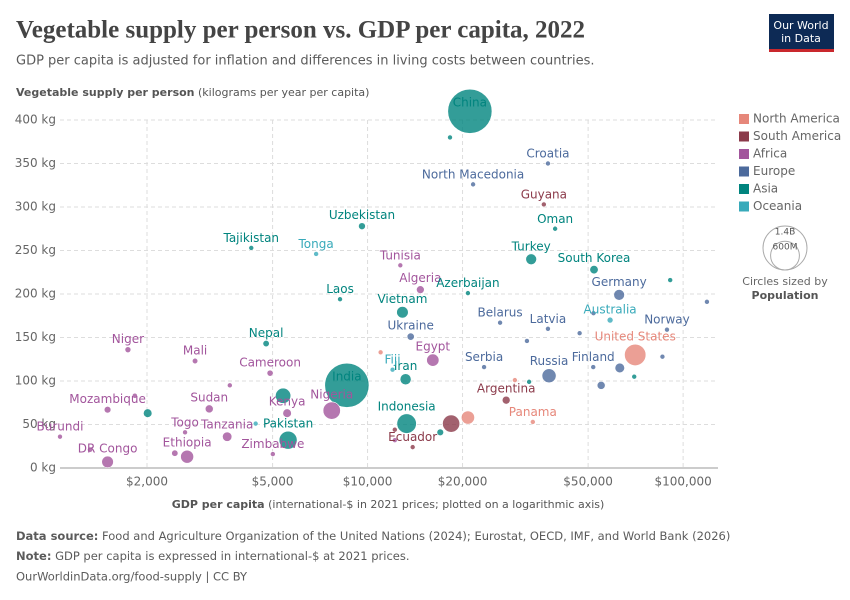 The image size is (850, 600). Describe the element at coordinates (132, 577) in the screenshot. I see `credit: OurWorldinData.org/food-supply | CC BY` at that location.